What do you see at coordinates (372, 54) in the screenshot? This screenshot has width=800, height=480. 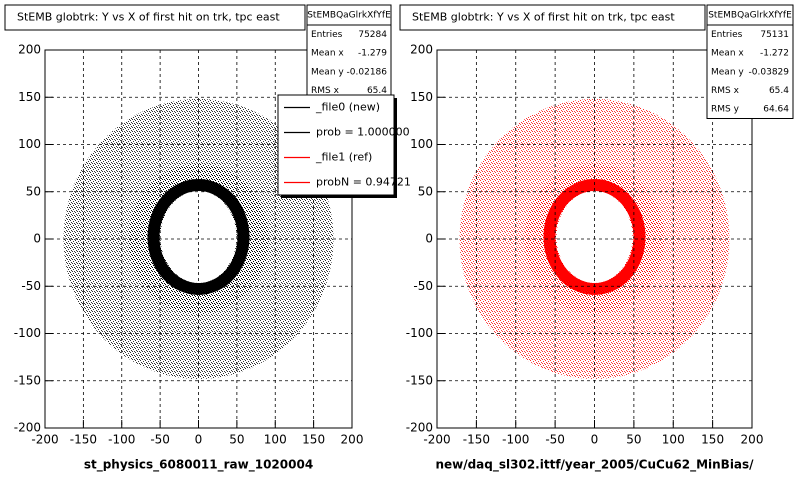 I see `stats-value: -1.279` at bounding box center [372, 54].